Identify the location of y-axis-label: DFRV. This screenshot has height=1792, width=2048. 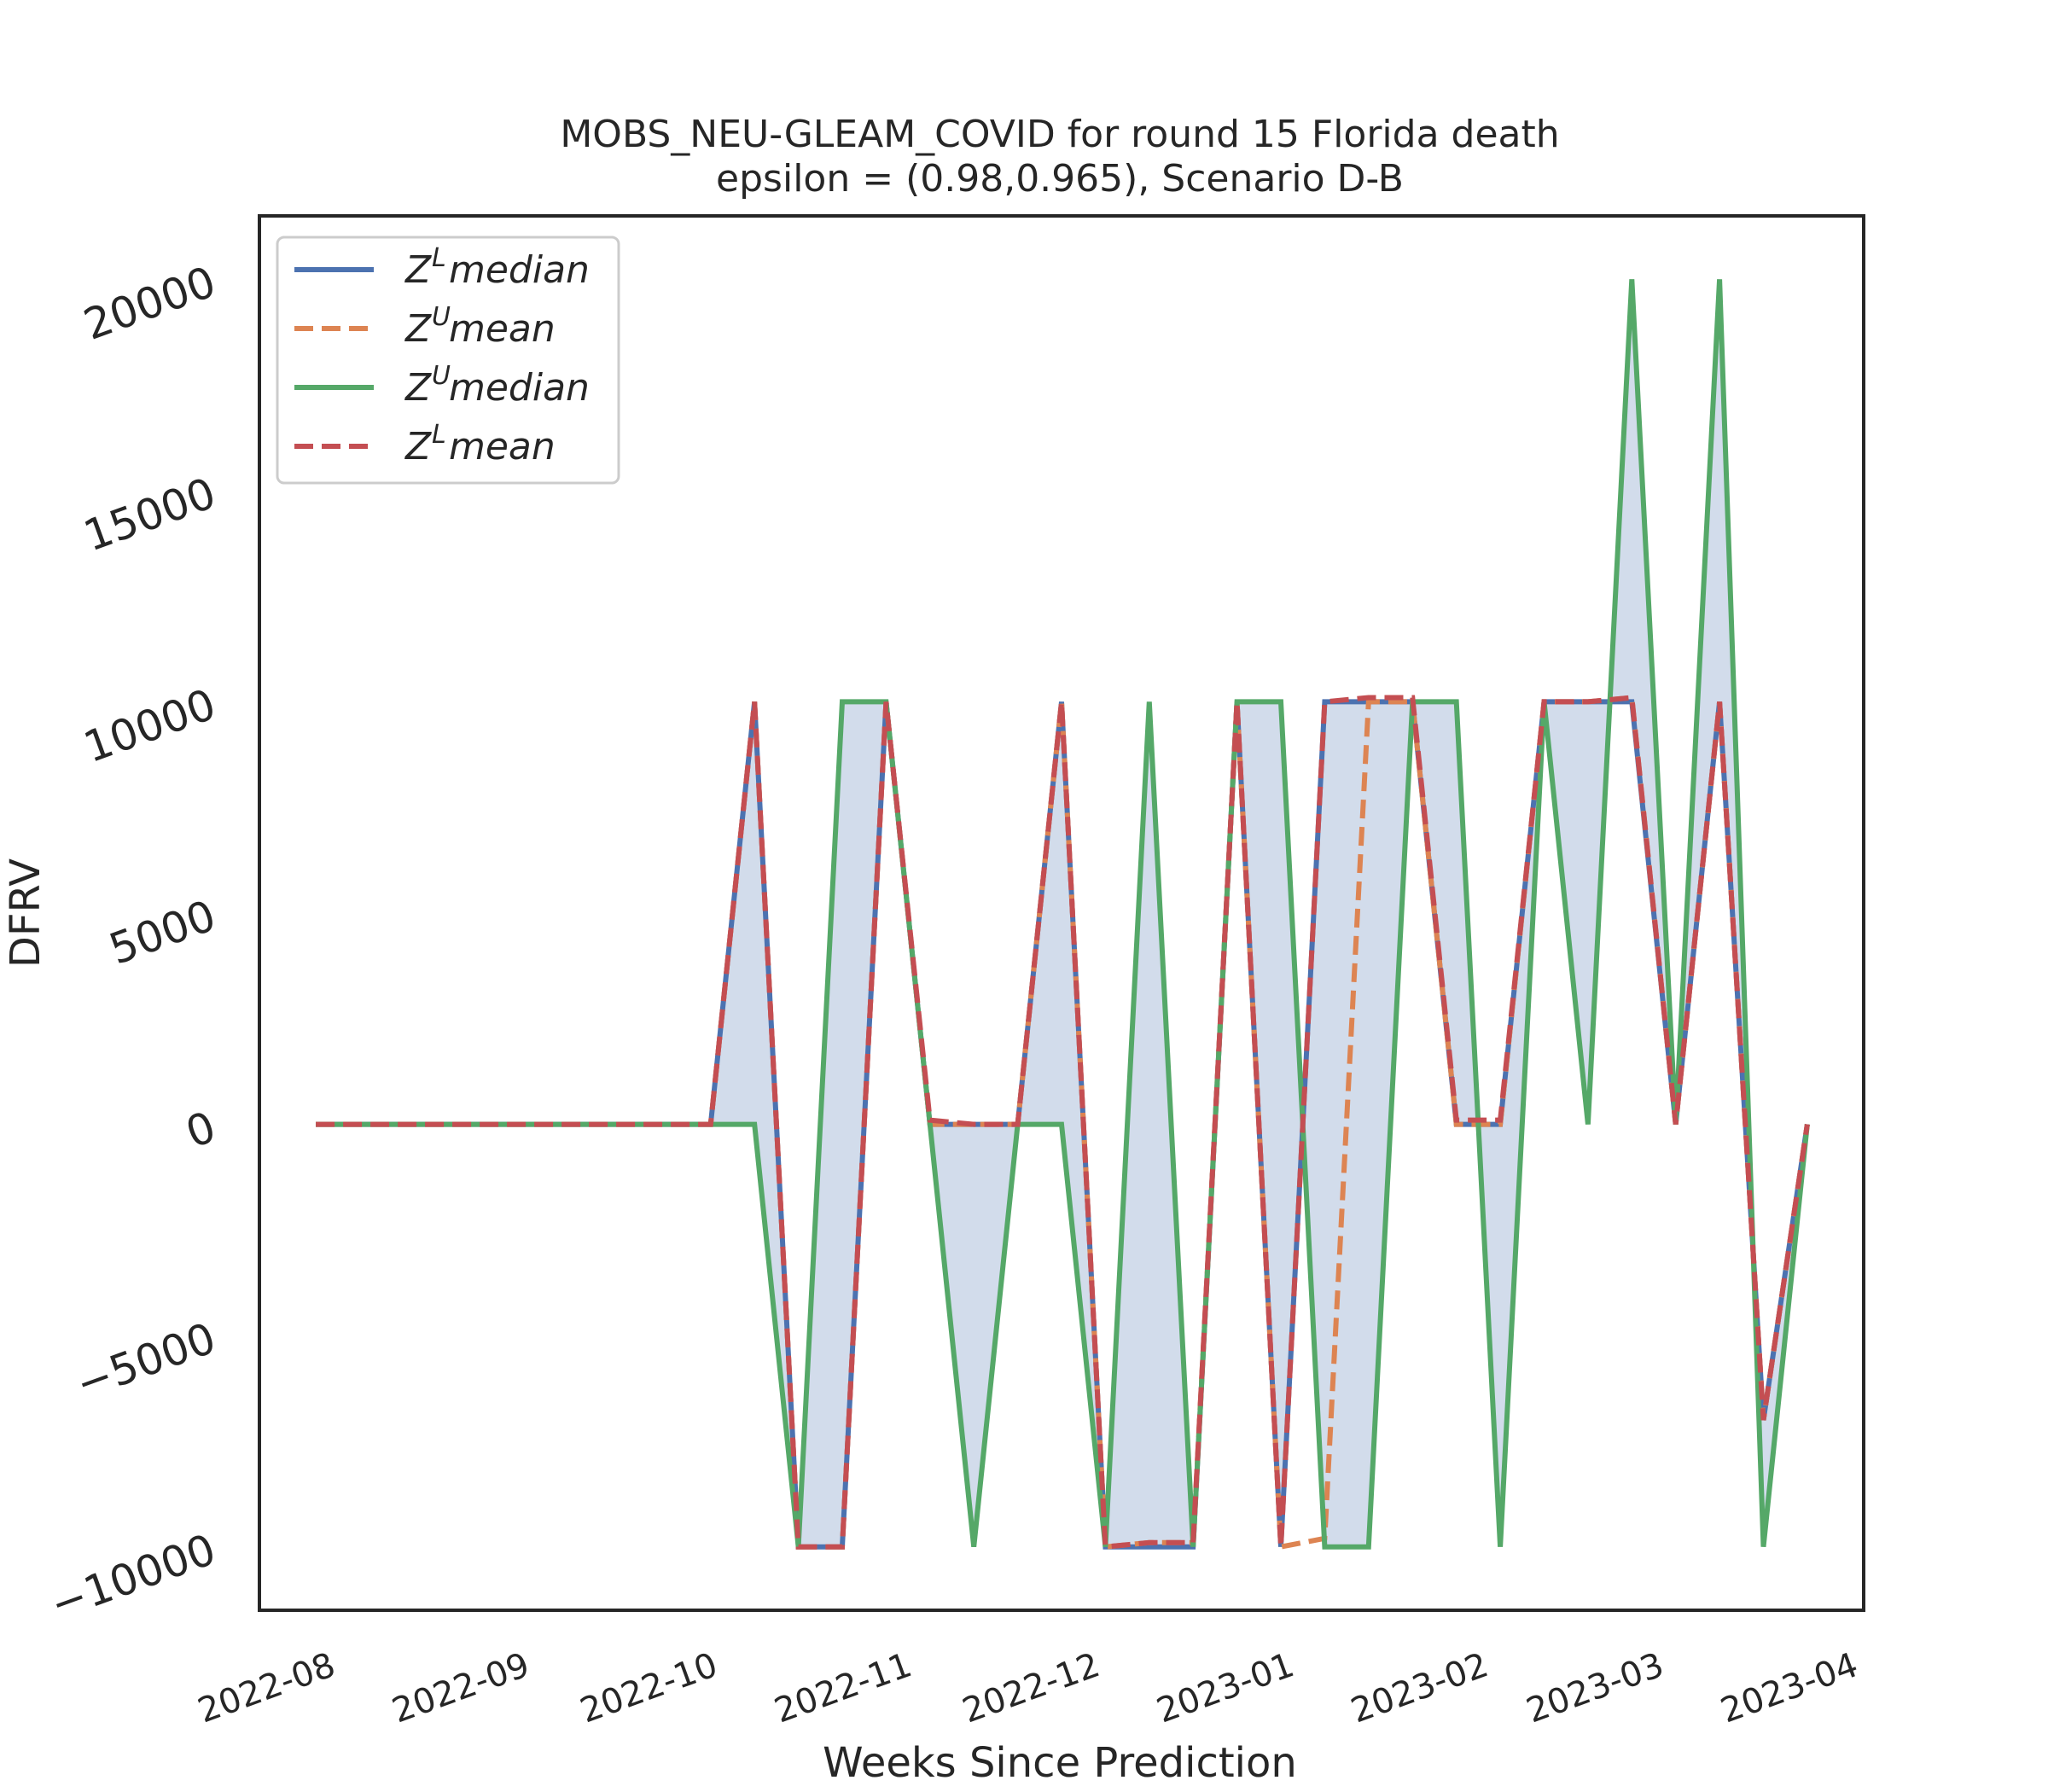
(25, 913).